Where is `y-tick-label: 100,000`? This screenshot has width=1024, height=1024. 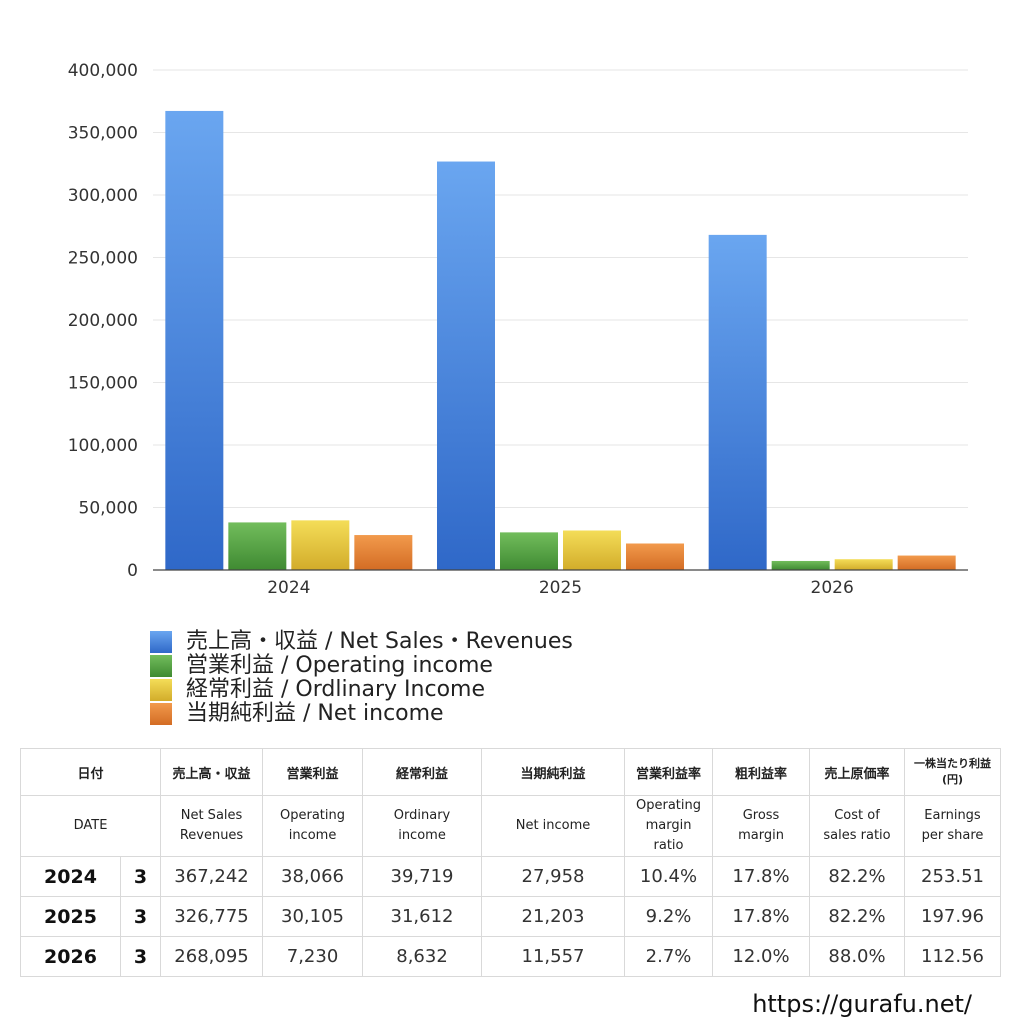 y-tick-label: 100,000 is located at coordinates (103, 446).